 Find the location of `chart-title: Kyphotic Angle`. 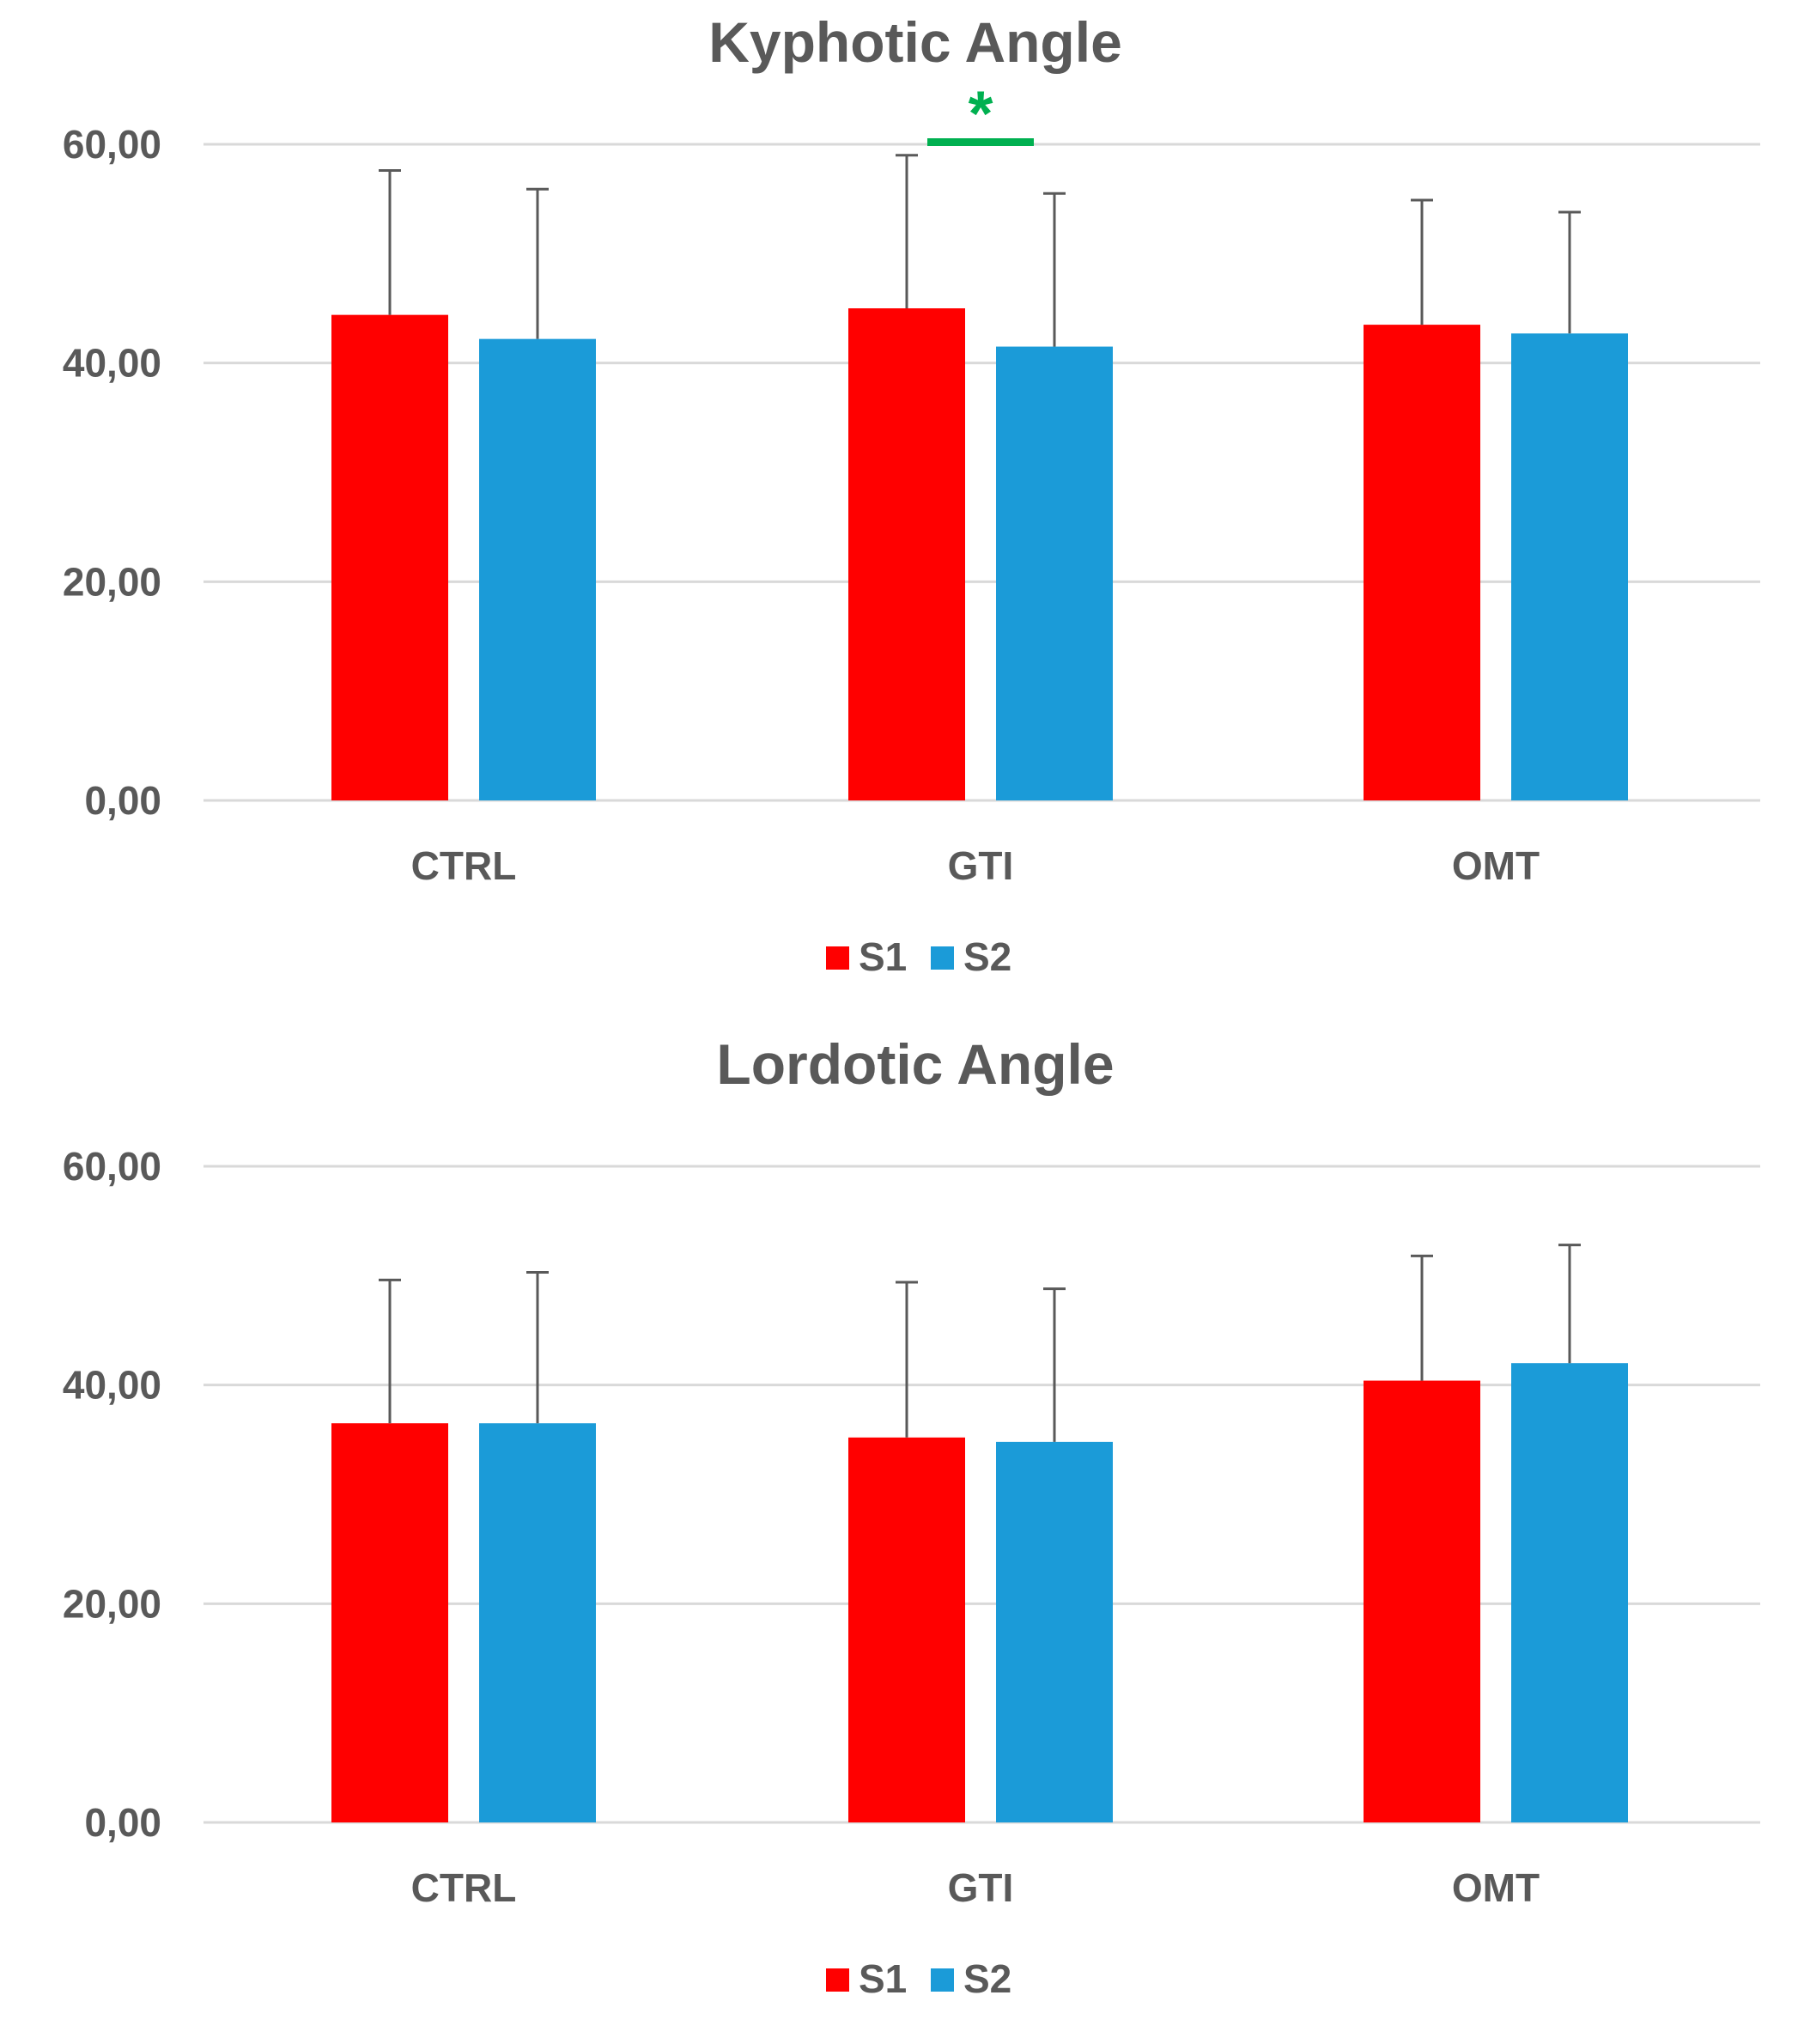

chart-title: Kyphotic Angle is located at coordinates (915, 42).